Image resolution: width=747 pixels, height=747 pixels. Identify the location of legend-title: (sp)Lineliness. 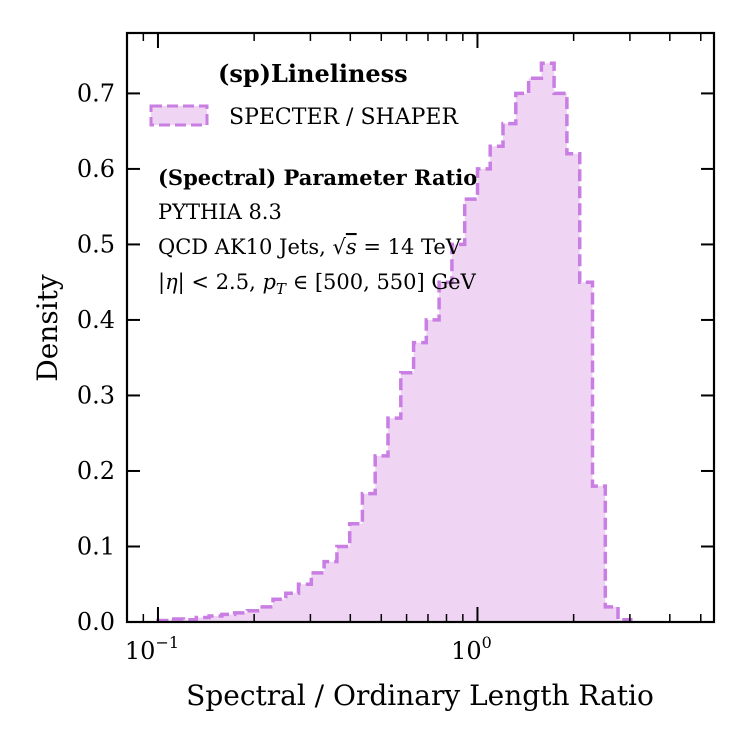
(313, 73).